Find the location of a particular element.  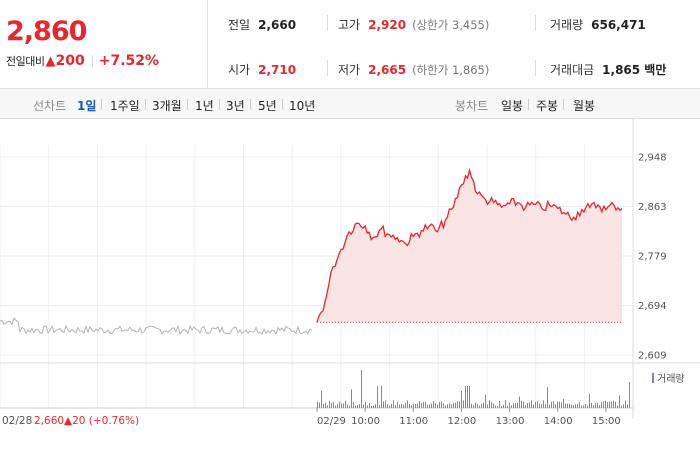

tab-period-1w: 1주일 is located at coordinates (125, 106).